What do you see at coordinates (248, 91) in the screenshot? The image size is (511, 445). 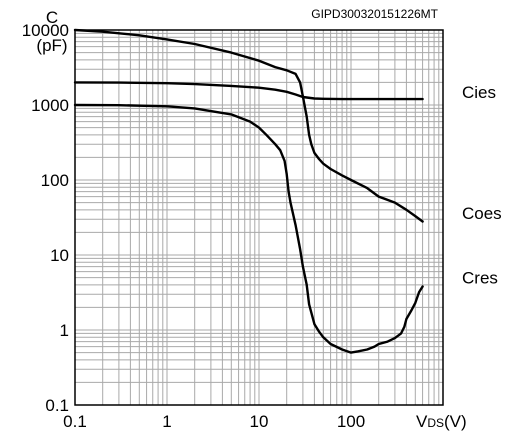 I see `series-line-cies` at bounding box center [248, 91].